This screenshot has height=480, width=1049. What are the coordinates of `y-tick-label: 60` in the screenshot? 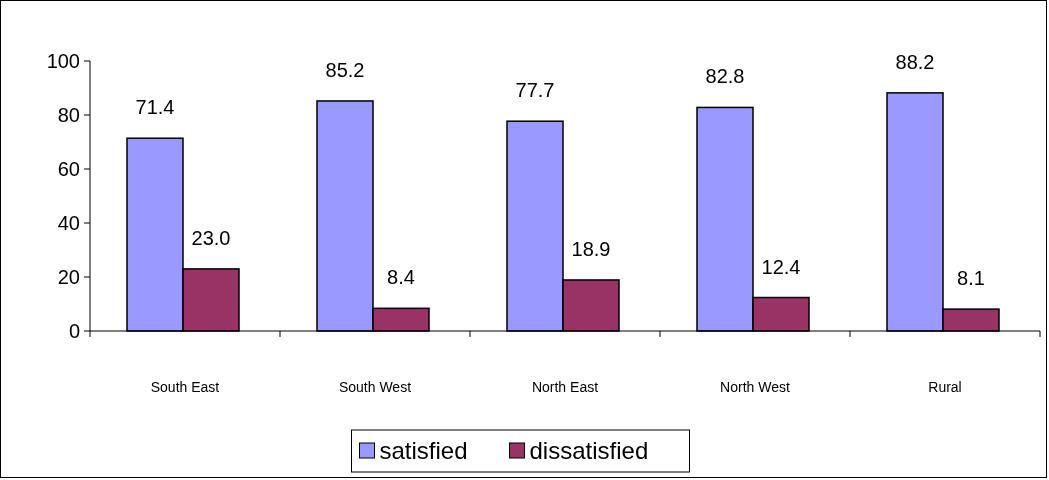 It's located at (68, 169).